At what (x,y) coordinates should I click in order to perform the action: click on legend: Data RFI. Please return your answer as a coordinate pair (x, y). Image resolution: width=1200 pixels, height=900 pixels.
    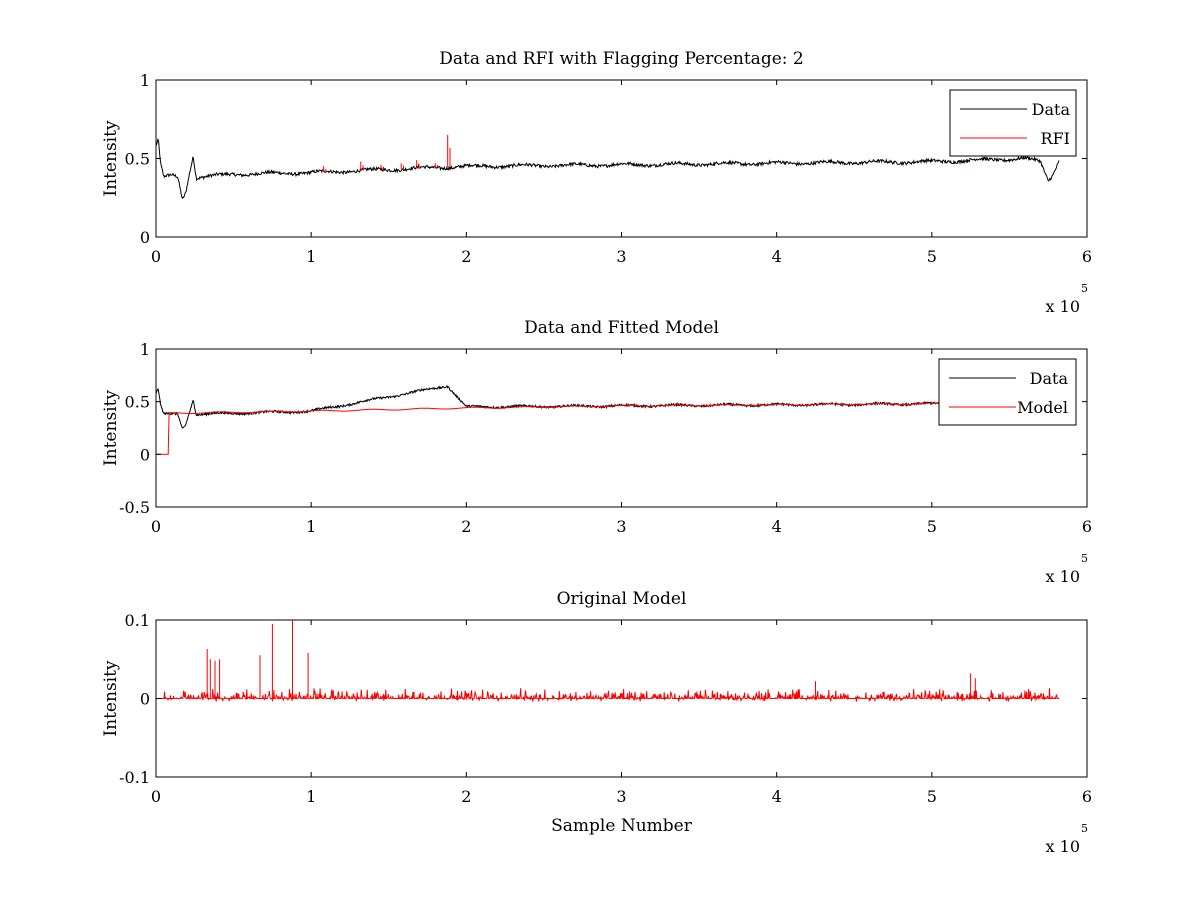
    Looking at the image, I should click on (1013, 123).